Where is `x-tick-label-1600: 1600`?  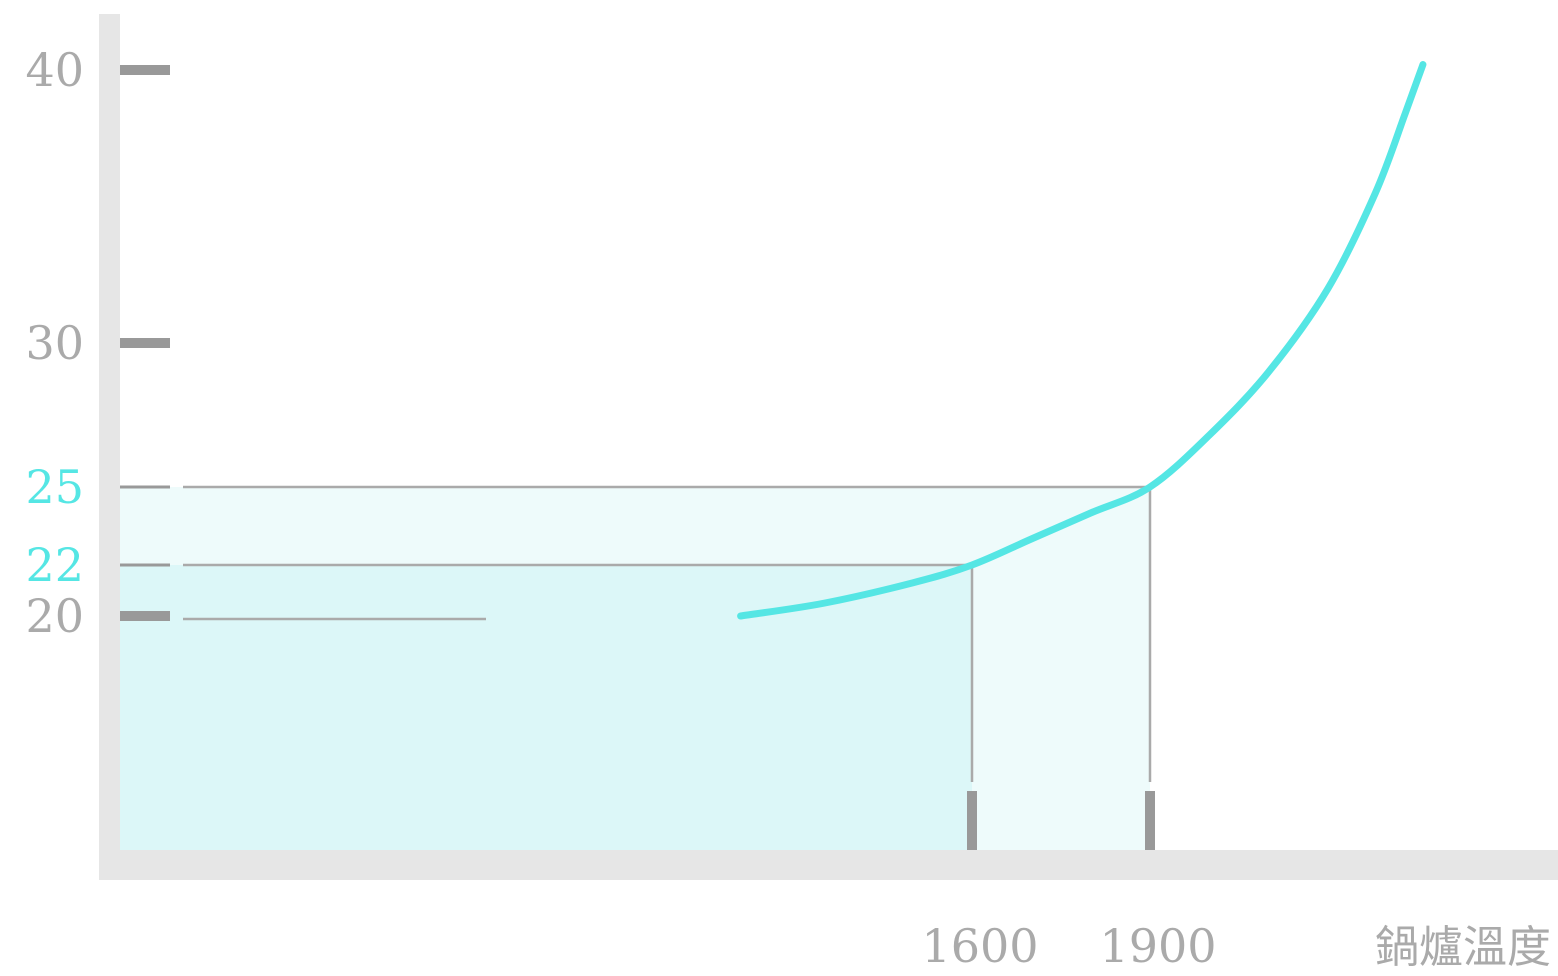 x-tick-label-1600: 1600 is located at coordinates (979, 946).